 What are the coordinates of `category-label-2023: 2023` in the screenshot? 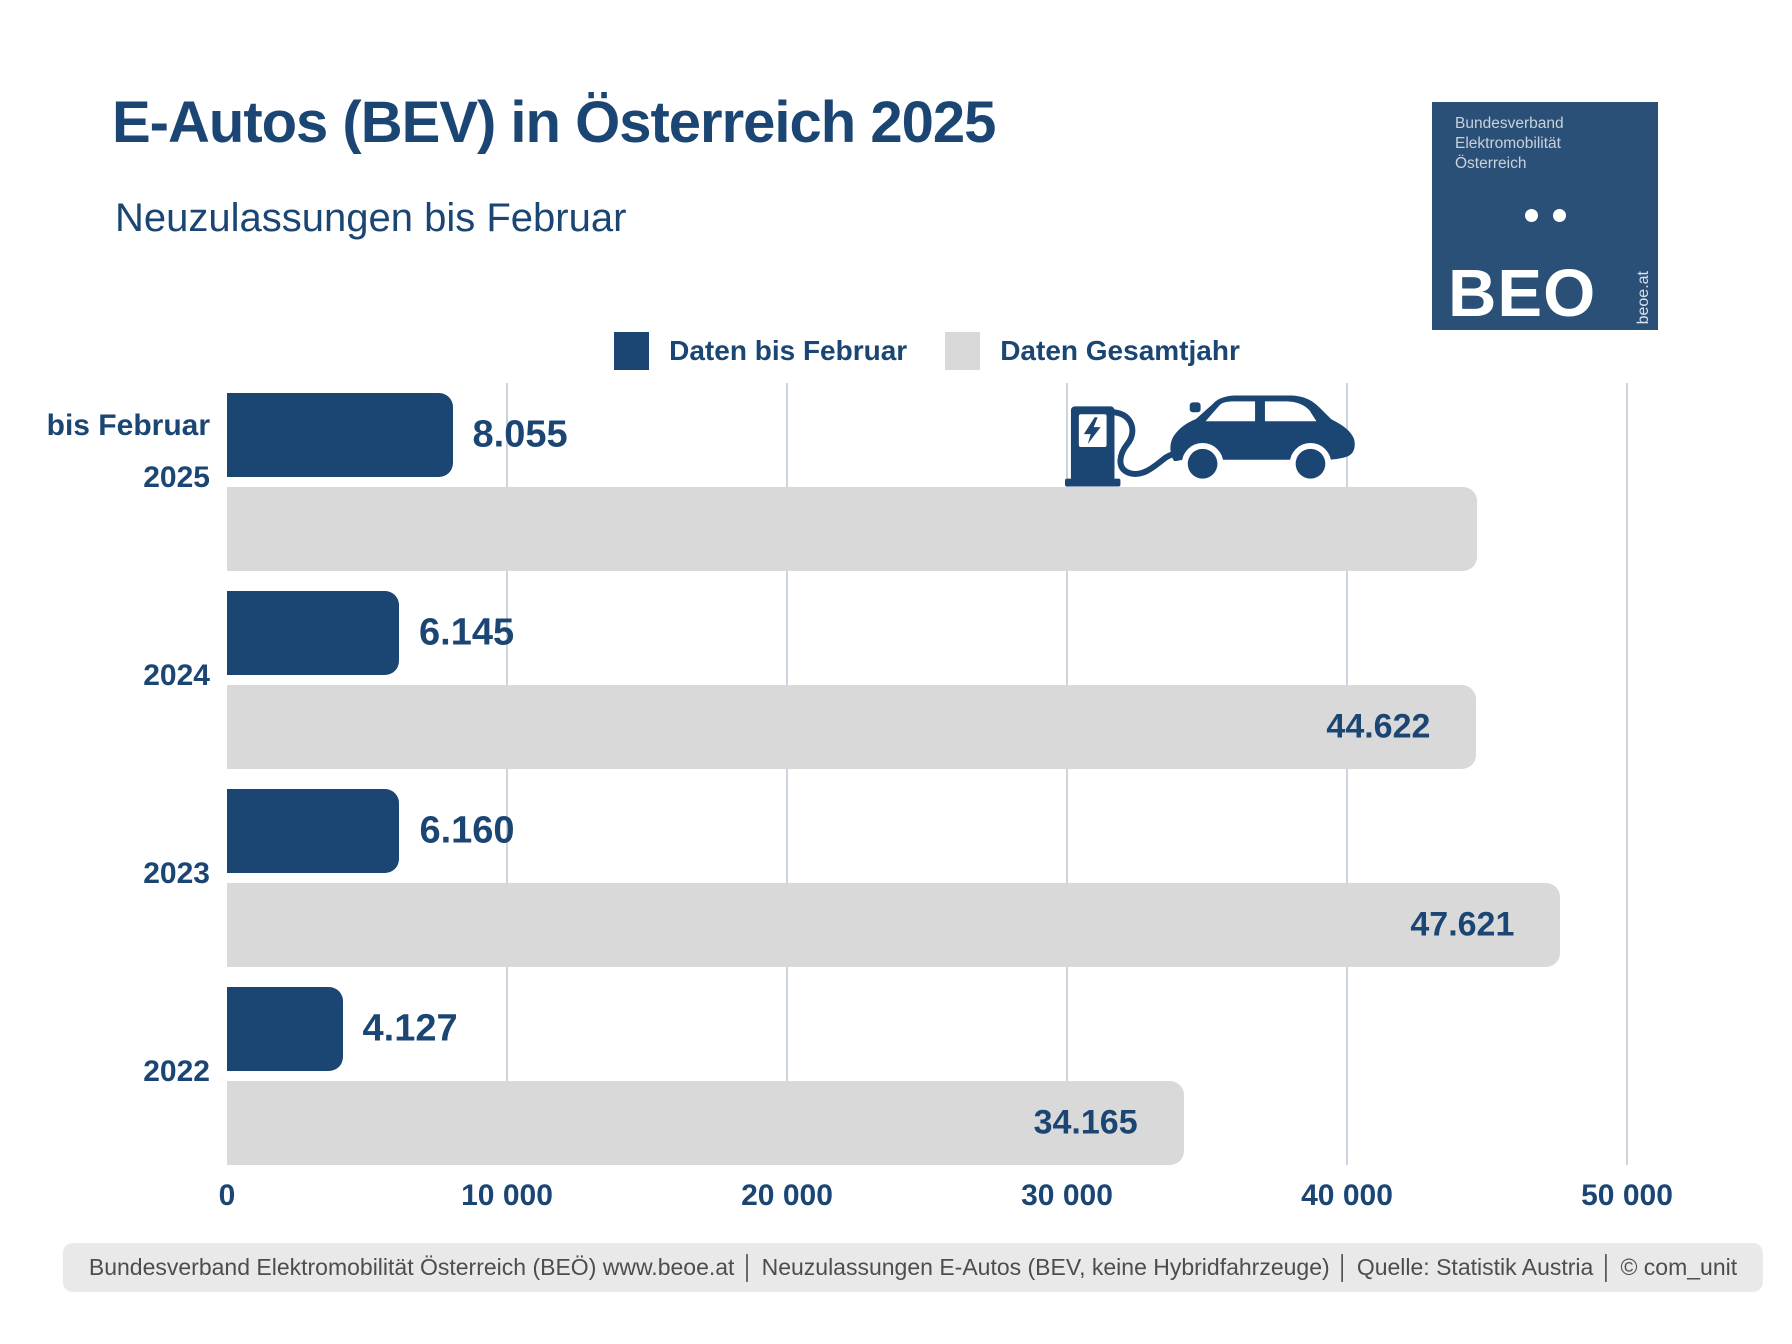 It's located at (176, 874).